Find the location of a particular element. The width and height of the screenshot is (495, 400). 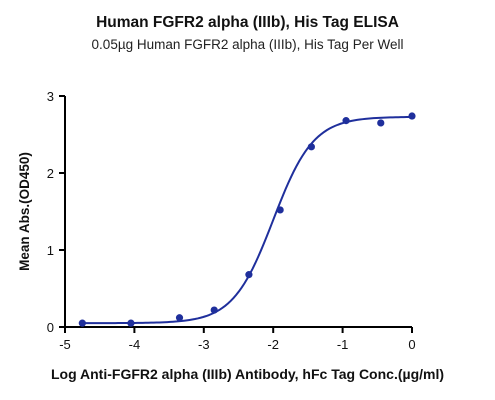

x-tick-label: -2 is located at coordinates (273, 344).